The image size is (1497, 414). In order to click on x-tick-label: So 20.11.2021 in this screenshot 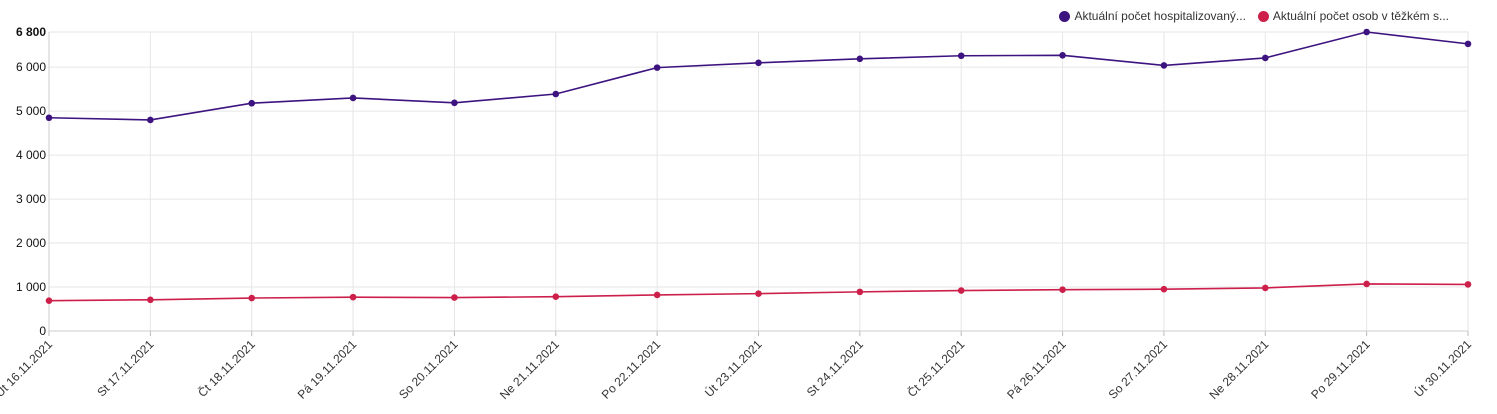, I will do `click(428, 369)`.